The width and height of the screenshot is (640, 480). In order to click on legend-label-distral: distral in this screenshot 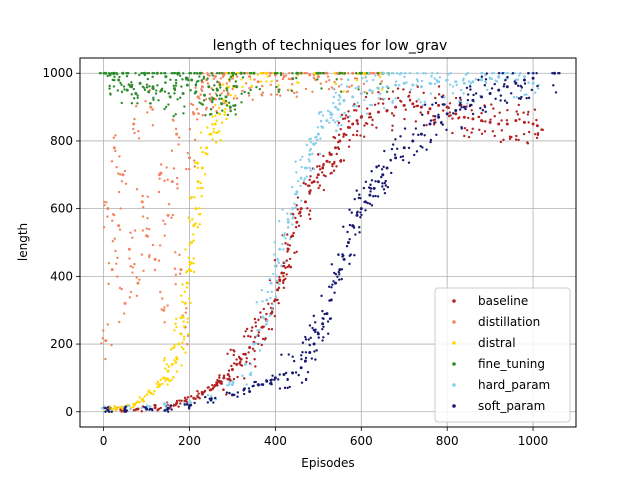, I will do `click(497, 343)`.